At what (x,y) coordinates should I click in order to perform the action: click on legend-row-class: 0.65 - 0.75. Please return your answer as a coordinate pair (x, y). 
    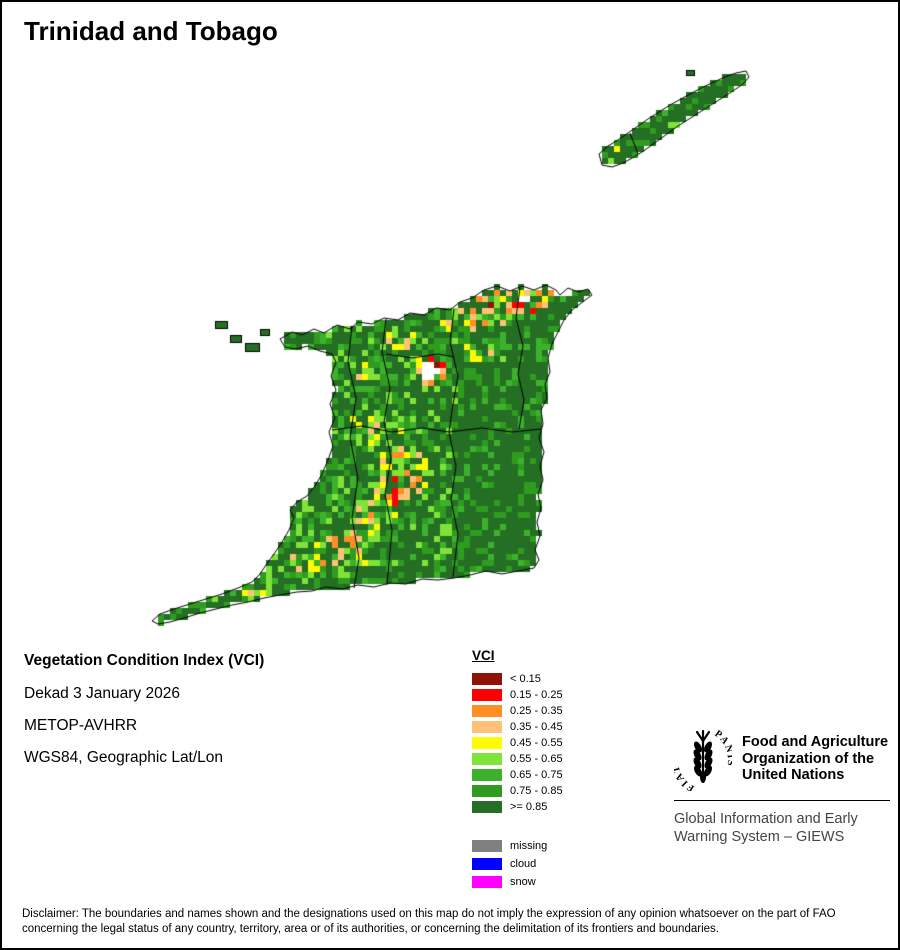
    Looking at the image, I should click on (552, 775).